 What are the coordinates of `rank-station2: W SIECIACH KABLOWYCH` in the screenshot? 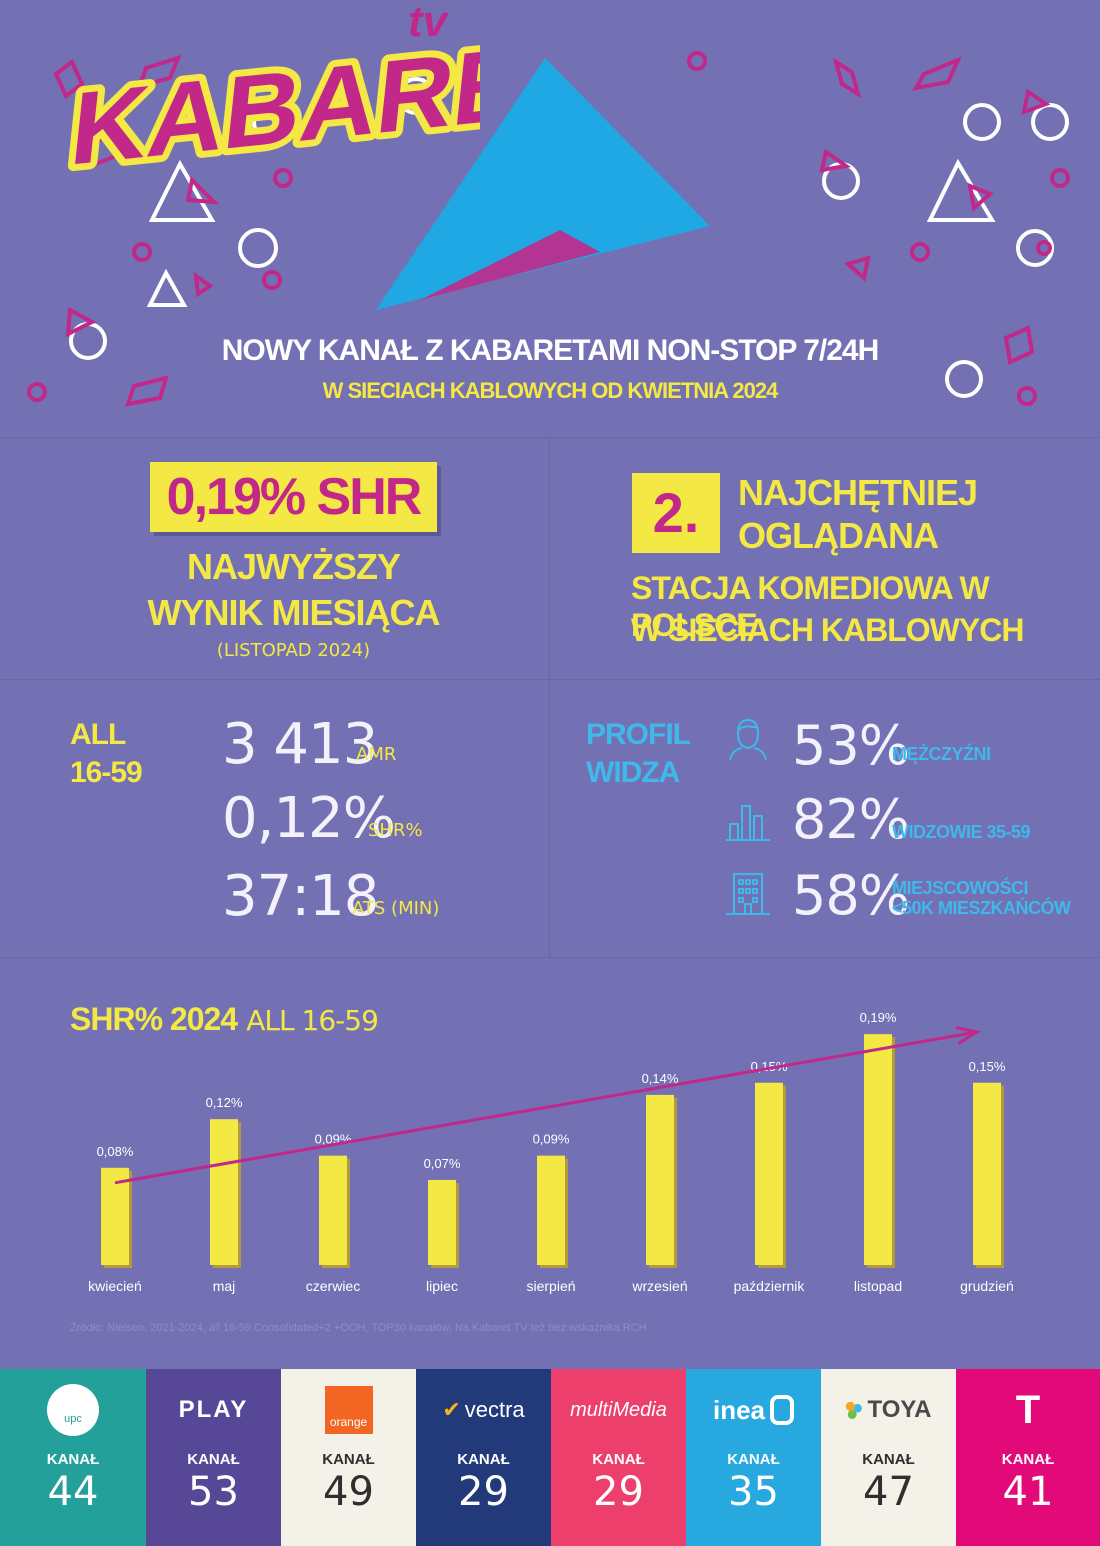 It's located at (827, 630).